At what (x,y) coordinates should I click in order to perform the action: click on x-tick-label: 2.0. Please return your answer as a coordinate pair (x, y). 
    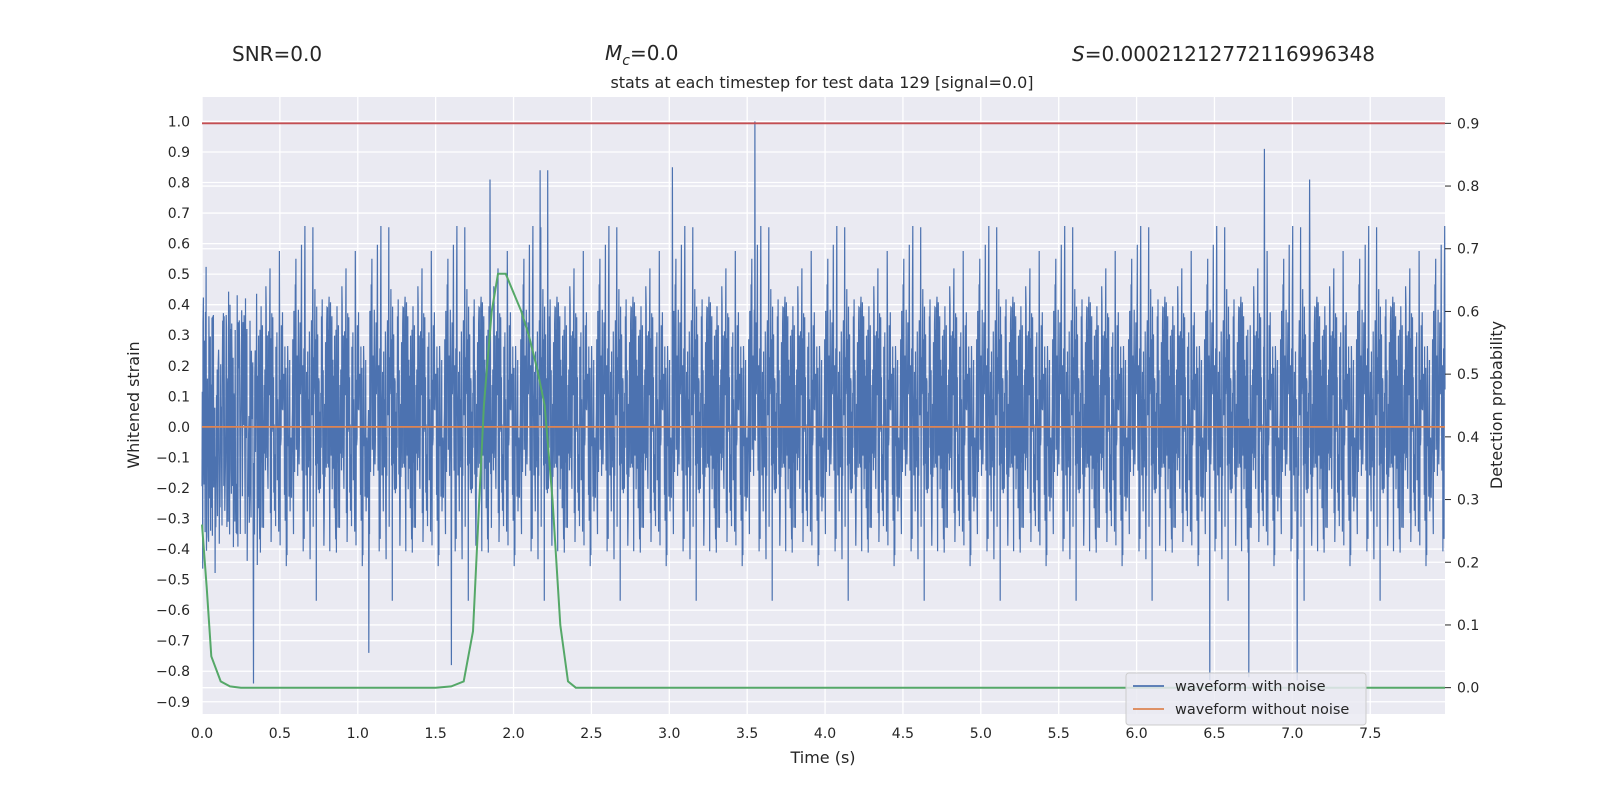
    Looking at the image, I should click on (513, 734).